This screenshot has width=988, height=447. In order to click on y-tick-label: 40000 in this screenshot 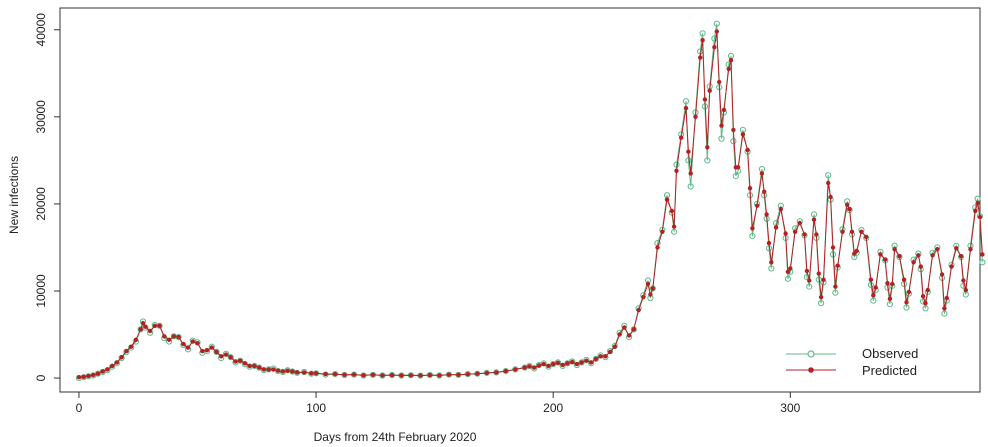, I will do `click(41, 30)`.